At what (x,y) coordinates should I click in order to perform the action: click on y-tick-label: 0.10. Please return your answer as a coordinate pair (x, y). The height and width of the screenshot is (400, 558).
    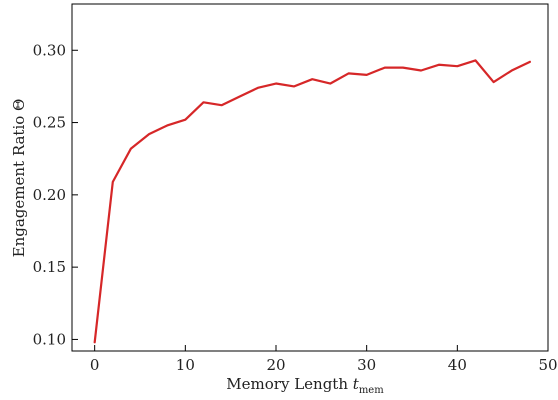
    Looking at the image, I should click on (49, 339).